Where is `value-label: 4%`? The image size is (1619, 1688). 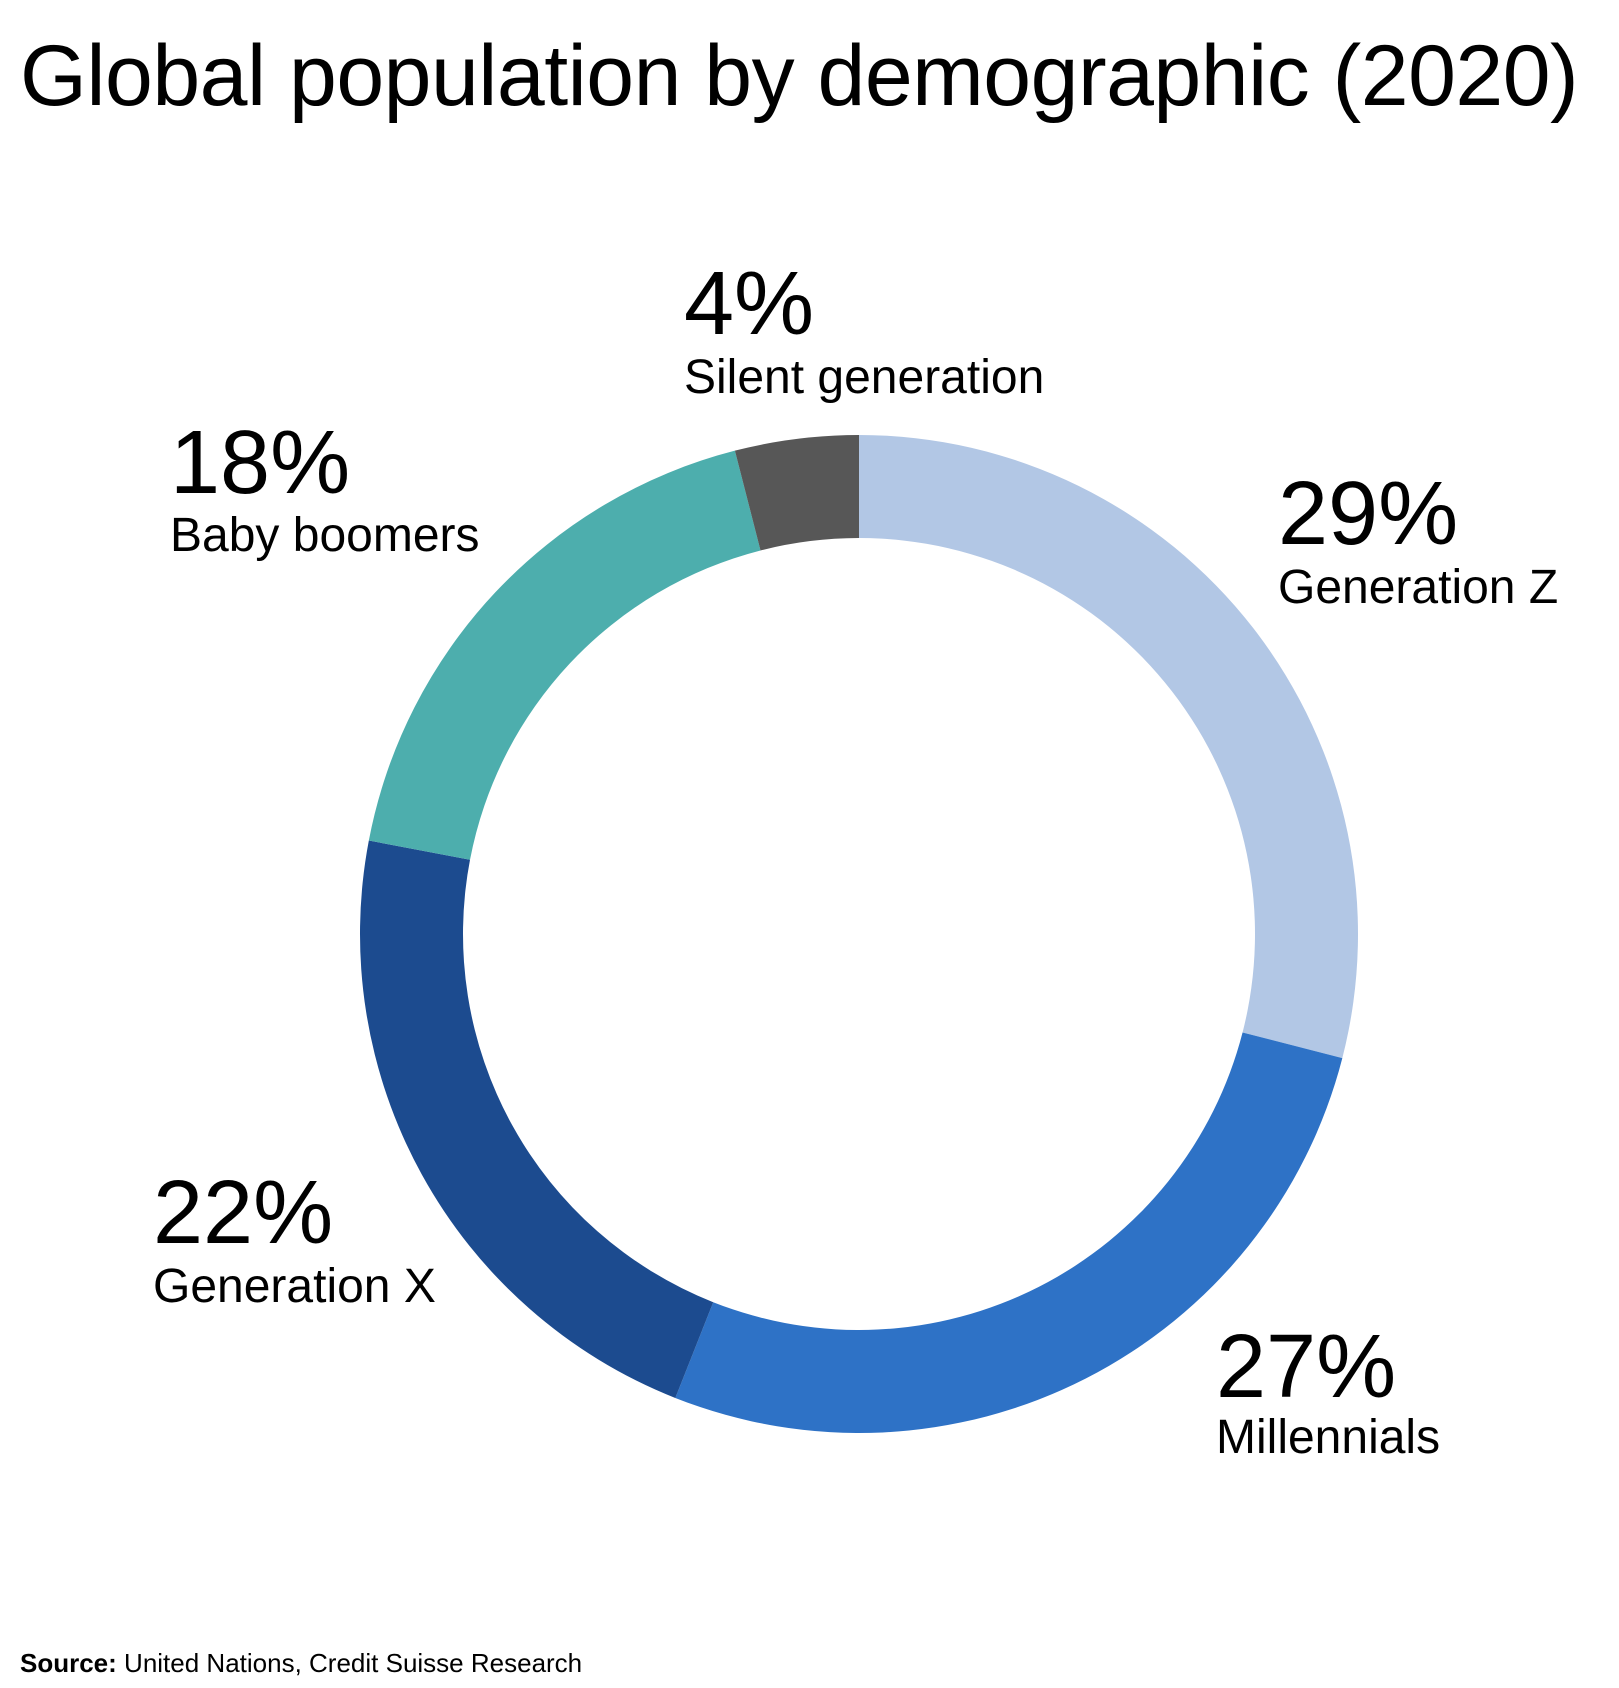 value-label: 4% is located at coordinates (749, 304).